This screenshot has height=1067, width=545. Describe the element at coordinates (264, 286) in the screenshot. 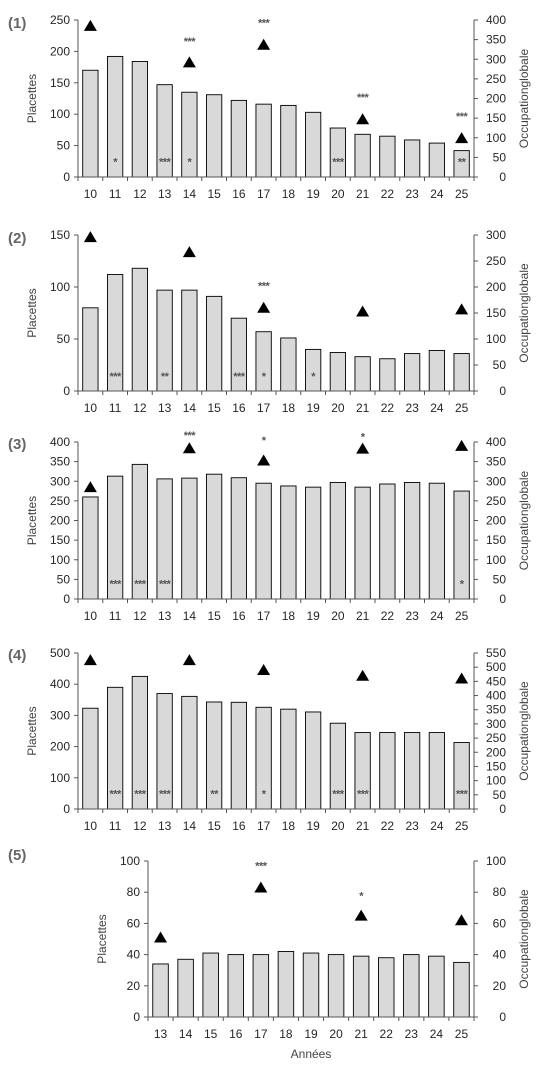

I see `significance-marker-17: ***` at that location.